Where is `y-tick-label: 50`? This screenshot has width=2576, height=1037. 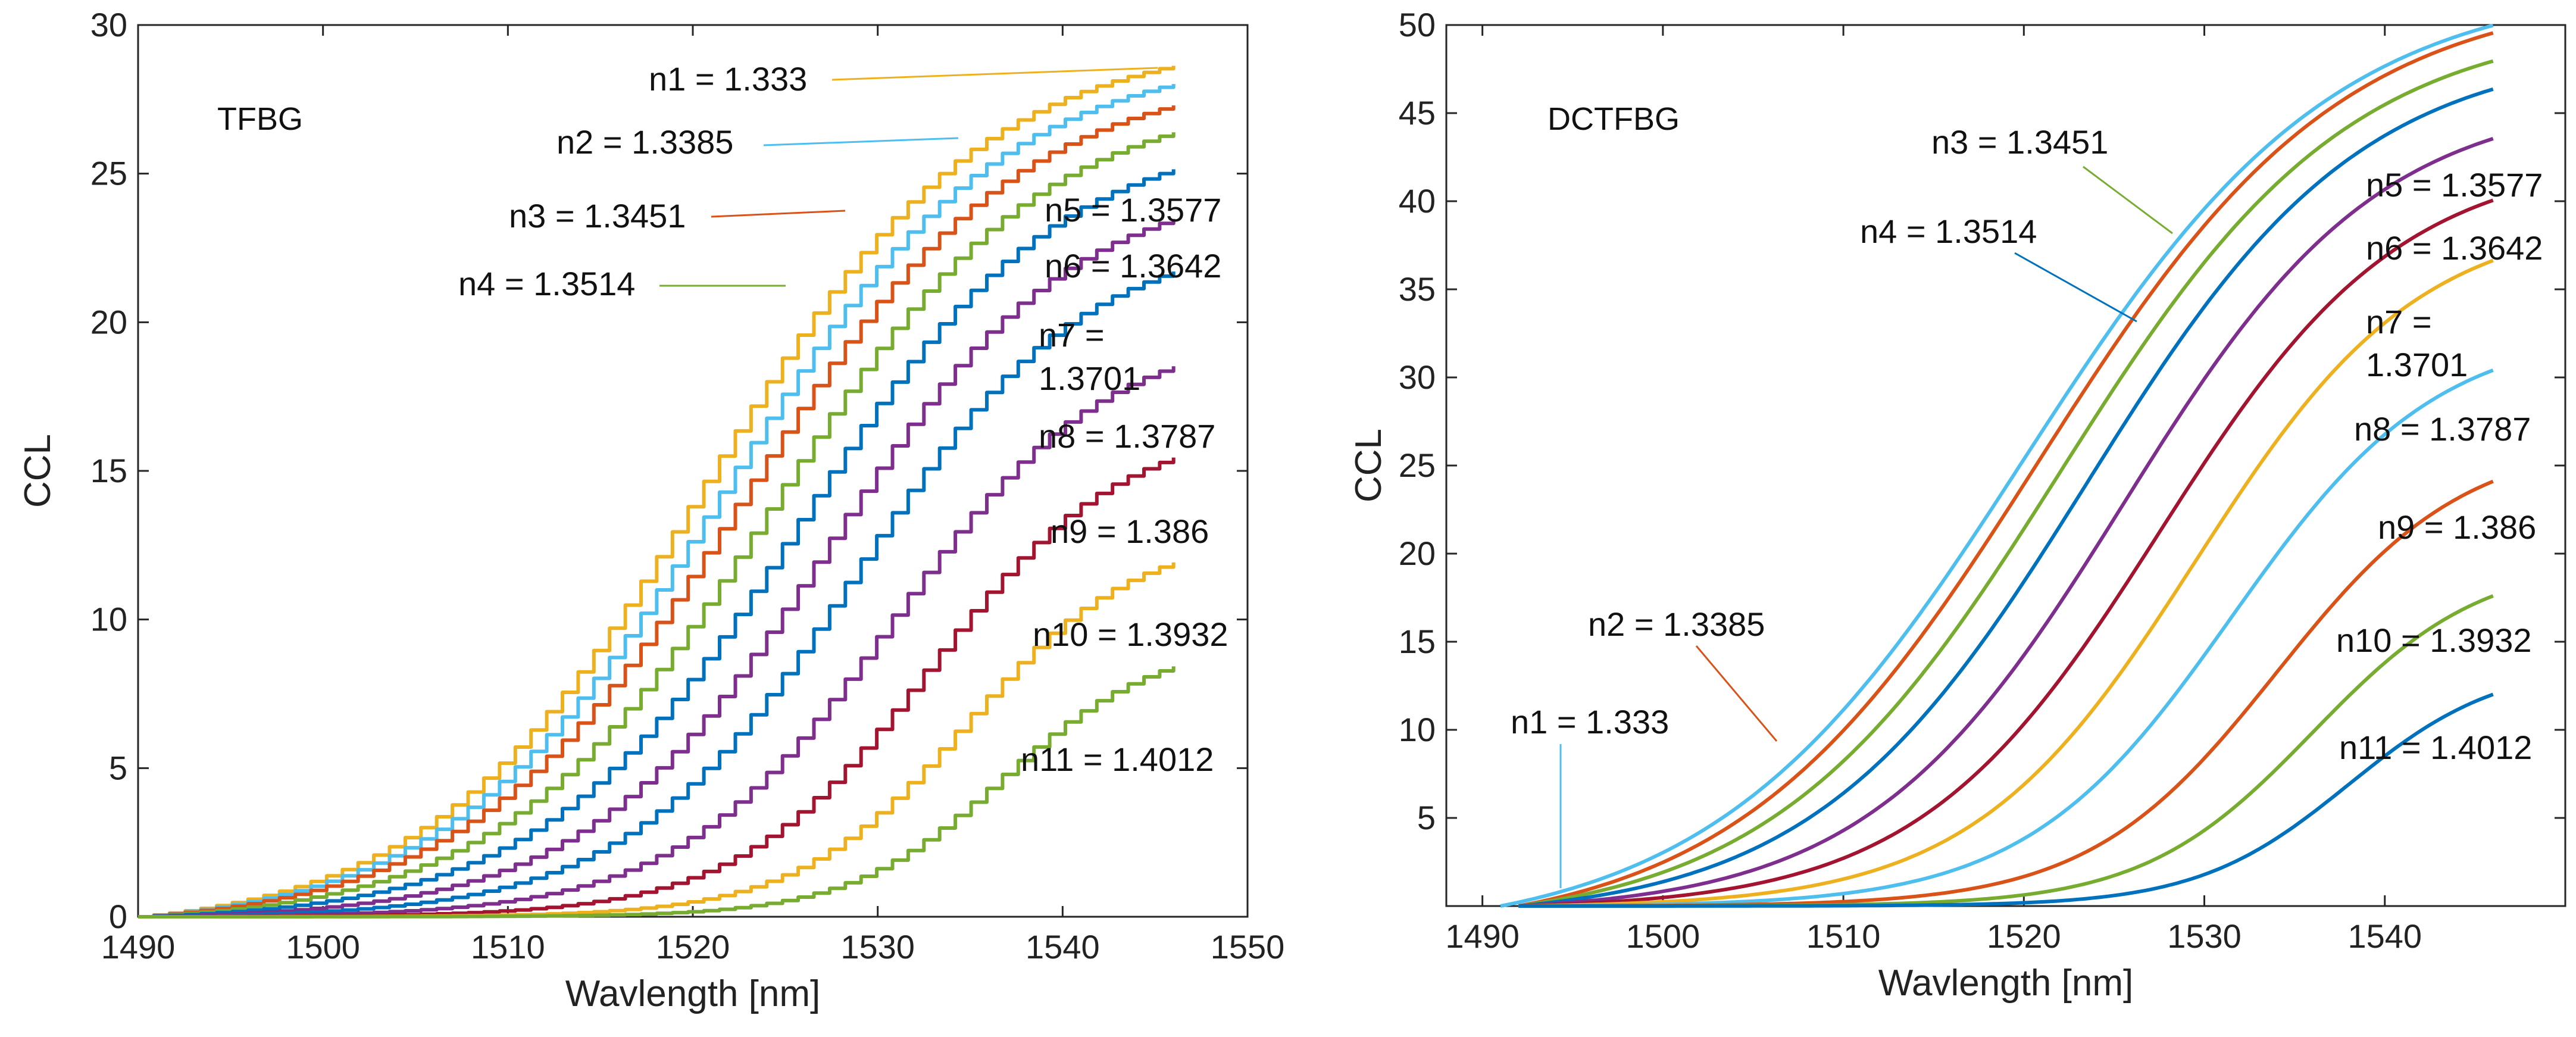
y-tick-label: 50 is located at coordinates (1417, 25).